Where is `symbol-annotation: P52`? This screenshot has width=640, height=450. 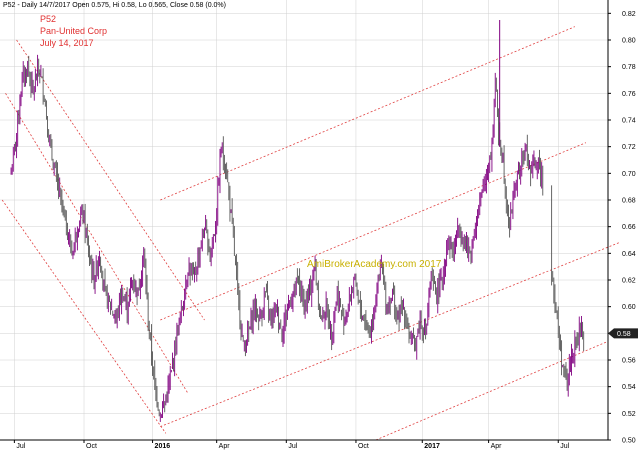 symbol-annotation: P52 is located at coordinates (48, 19).